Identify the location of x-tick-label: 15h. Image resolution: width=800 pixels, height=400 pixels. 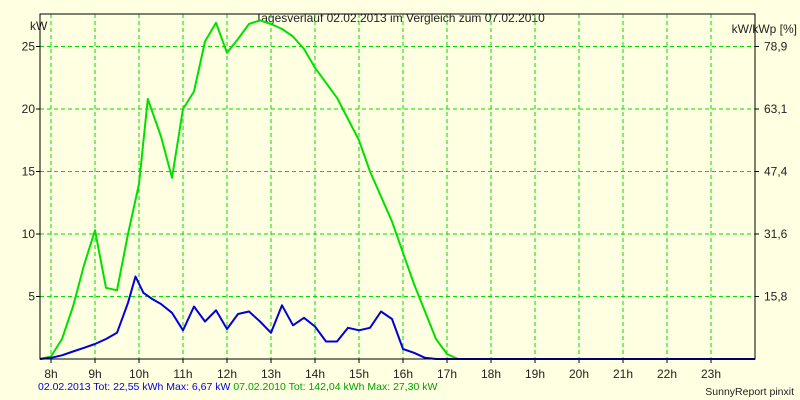
(359, 374).